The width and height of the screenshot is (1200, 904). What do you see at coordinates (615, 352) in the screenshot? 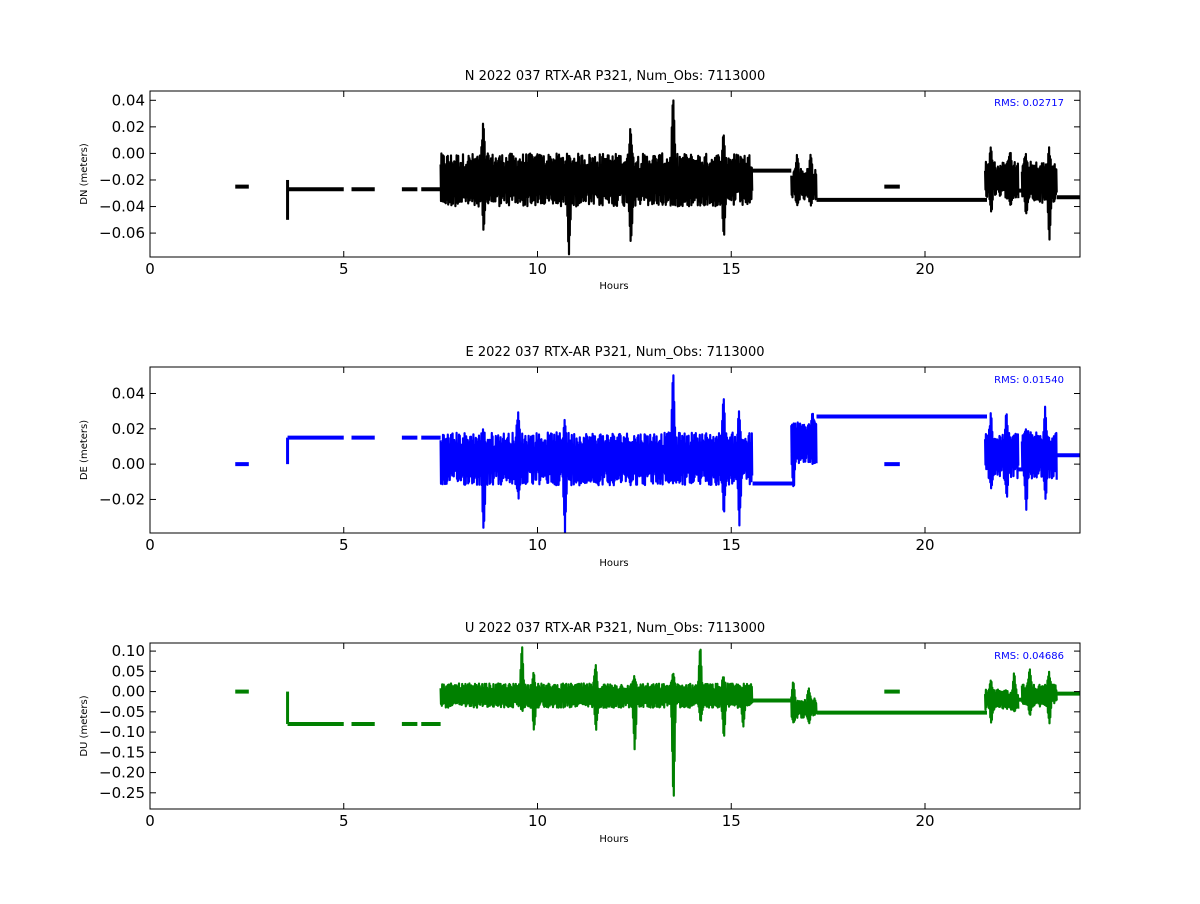
I see `chart-title: E 2022 037 RTX-AR P321, Num_Obs: 7113000` at bounding box center [615, 352].